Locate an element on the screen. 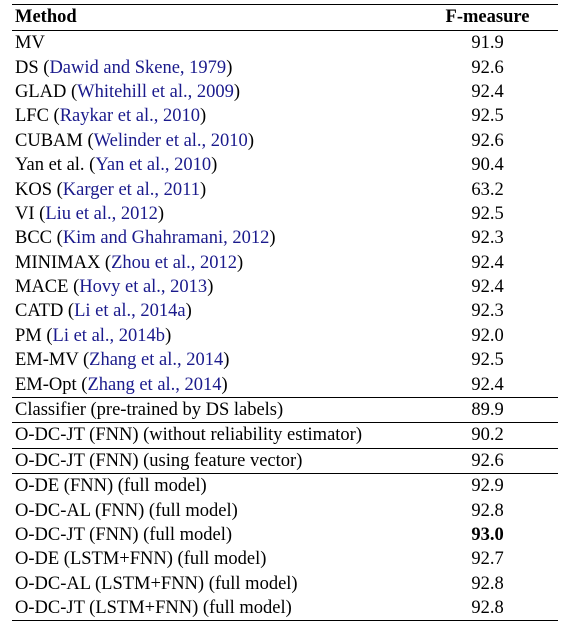 The image size is (568, 638). method-column-header: Method is located at coordinates (214, 17).